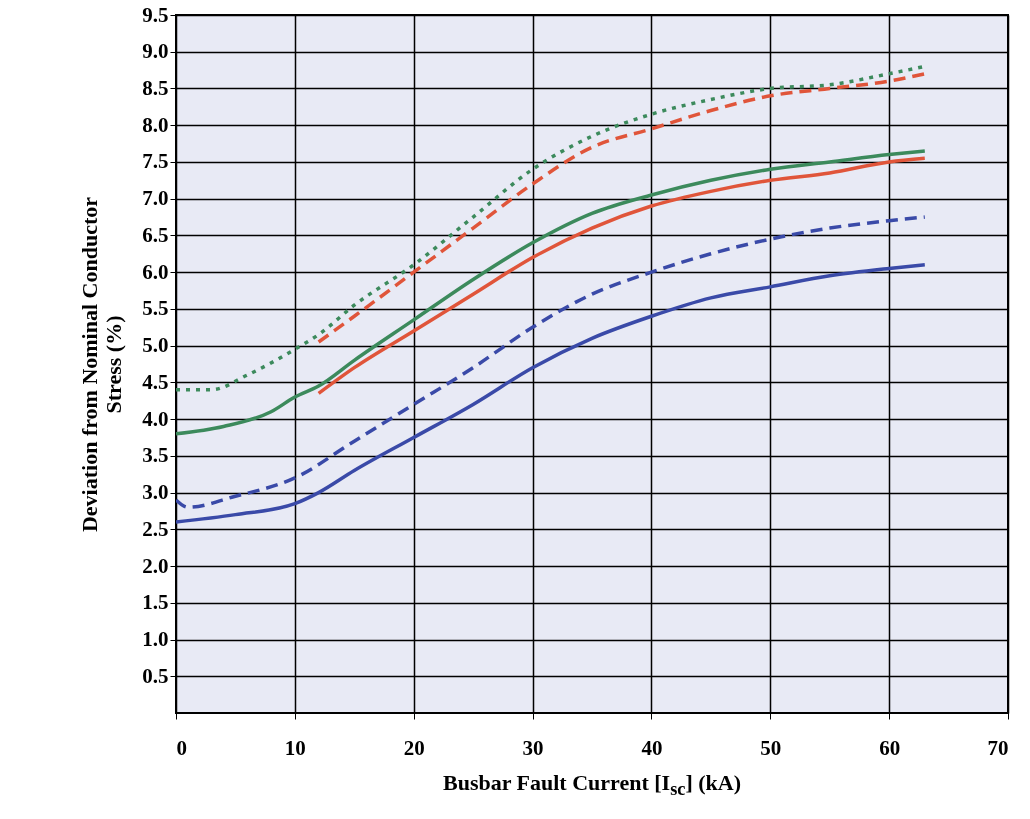 This screenshot has height=819, width=1030. What do you see at coordinates (155, 565) in the screenshot?
I see `y-tick-label: 2.0` at bounding box center [155, 565].